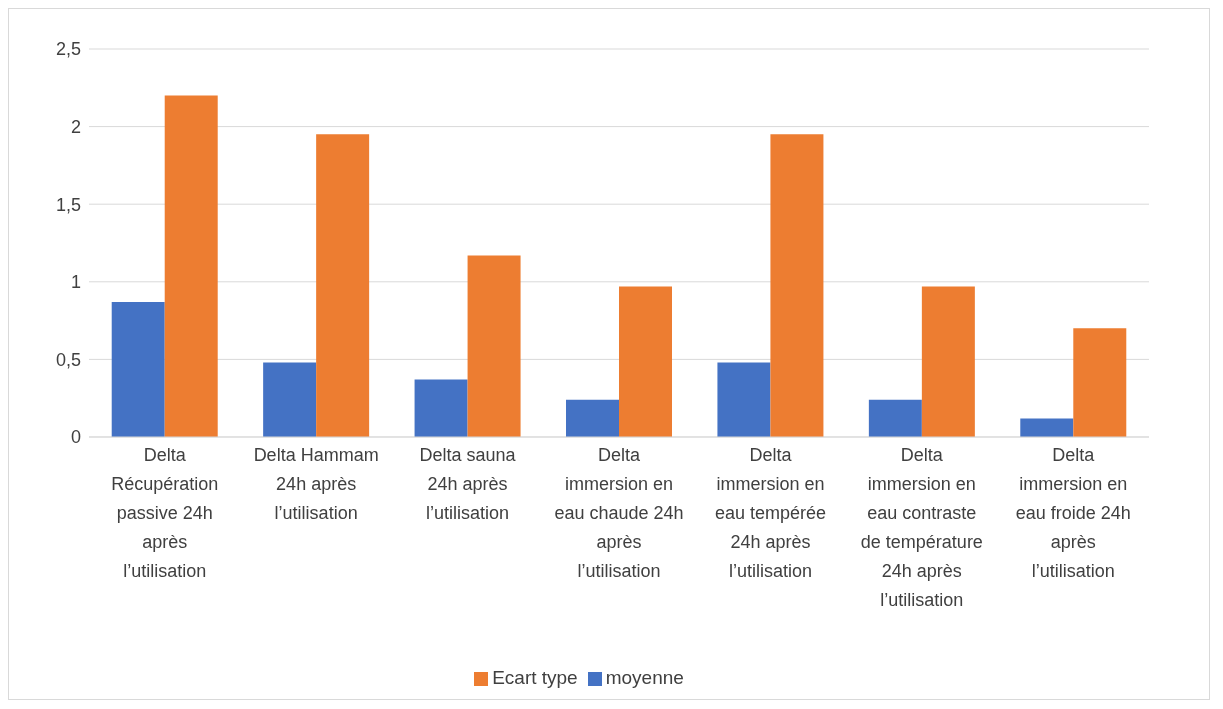 The width and height of the screenshot is (1223, 709). Describe the element at coordinates (316, 484) in the screenshot. I see `x-tick-label: Delta Hammam 24h après l’utilisation` at that location.